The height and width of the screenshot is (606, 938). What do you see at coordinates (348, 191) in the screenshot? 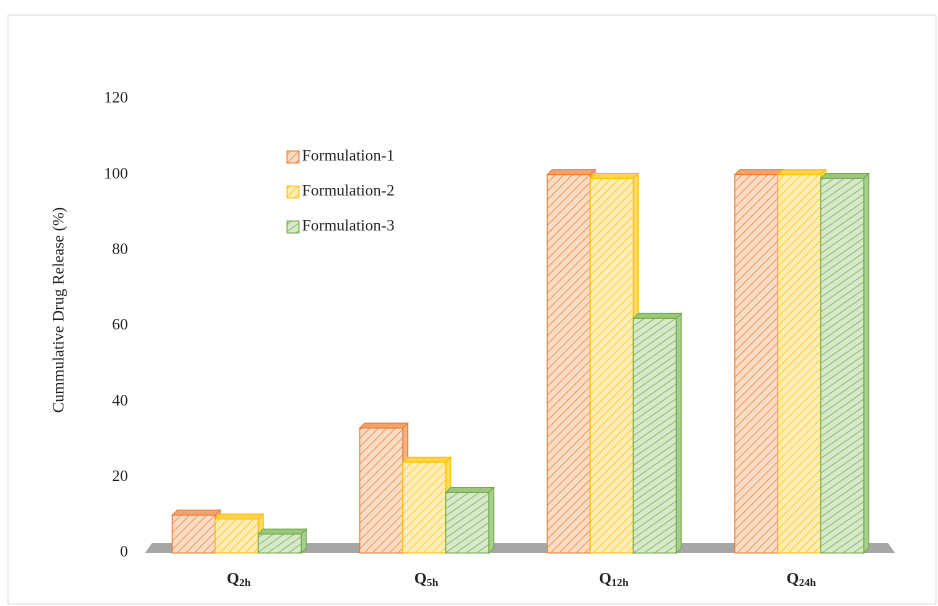
I see `legend-label: Formulation-2` at bounding box center [348, 191].